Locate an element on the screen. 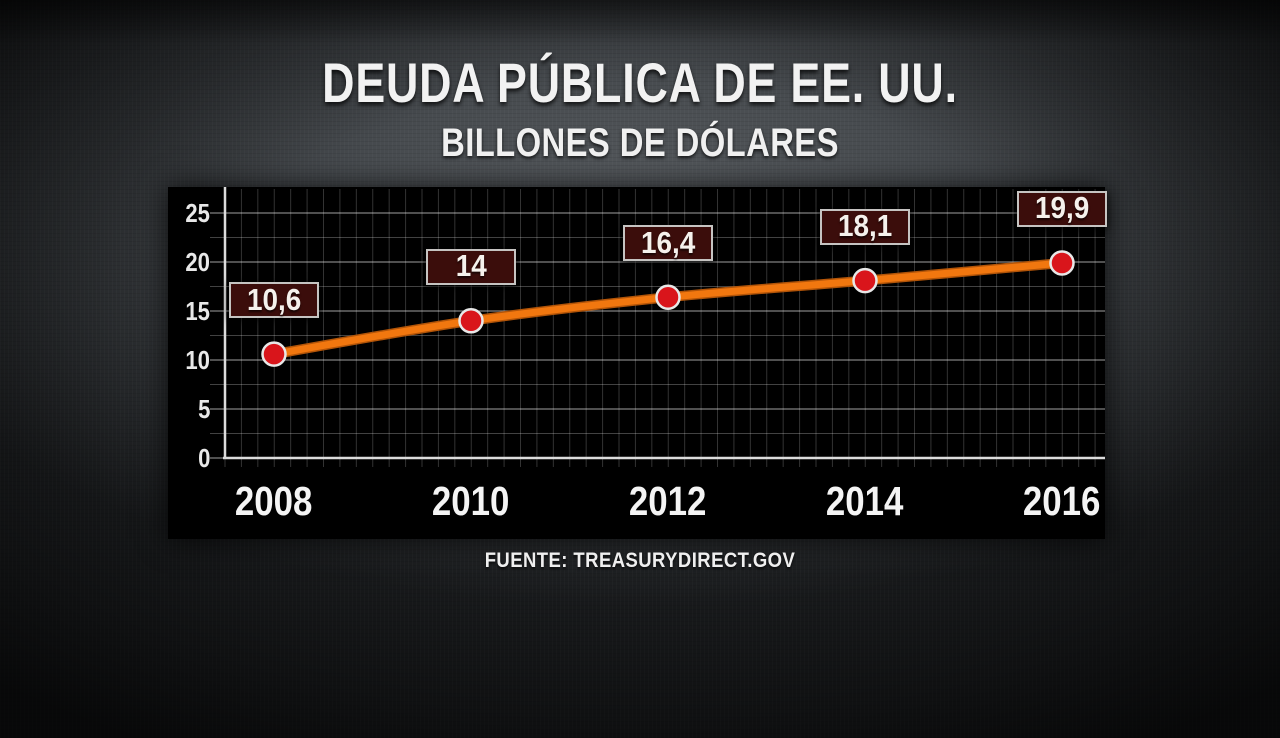  data-point-label-text: 14 is located at coordinates (471, 266).